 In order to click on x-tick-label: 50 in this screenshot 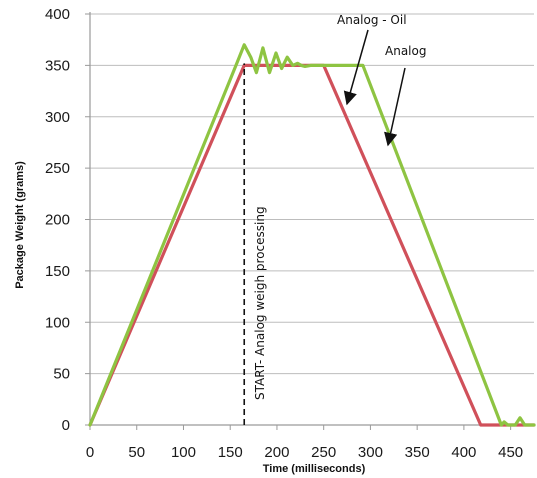, I will do `click(136, 452)`.